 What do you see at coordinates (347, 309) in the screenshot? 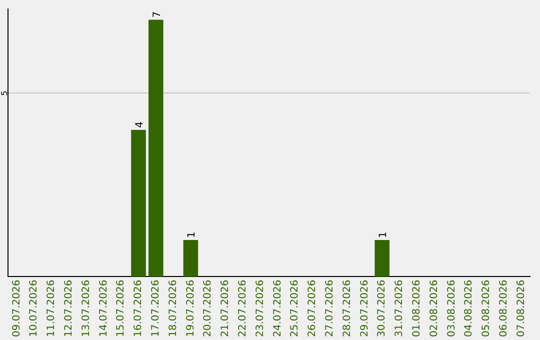
I see `x-tick-label: 28.07.2026` at bounding box center [347, 309].